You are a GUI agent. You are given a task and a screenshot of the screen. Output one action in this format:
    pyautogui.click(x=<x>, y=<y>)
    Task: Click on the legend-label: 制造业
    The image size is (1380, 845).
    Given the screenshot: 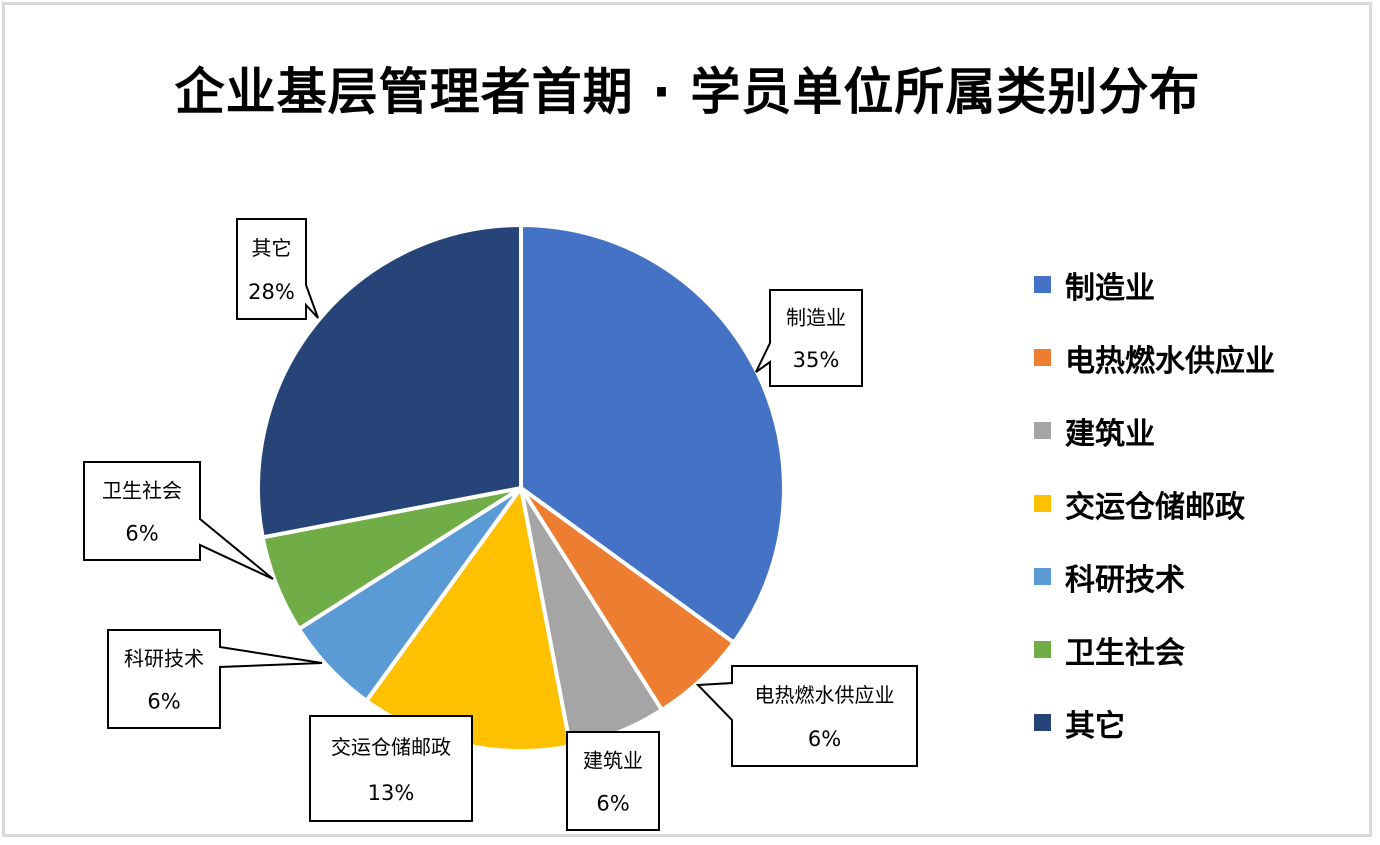 What is the action you would take?
    pyautogui.click(x=1110, y=288)
    